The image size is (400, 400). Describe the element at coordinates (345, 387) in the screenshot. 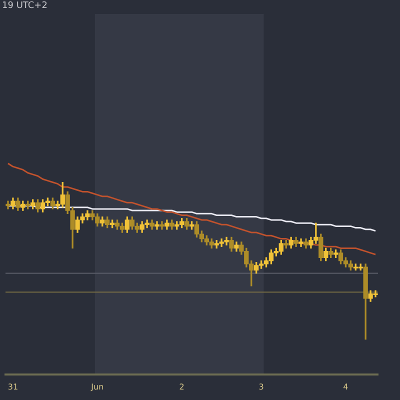

I see `x-tick-label: 4` at that location.